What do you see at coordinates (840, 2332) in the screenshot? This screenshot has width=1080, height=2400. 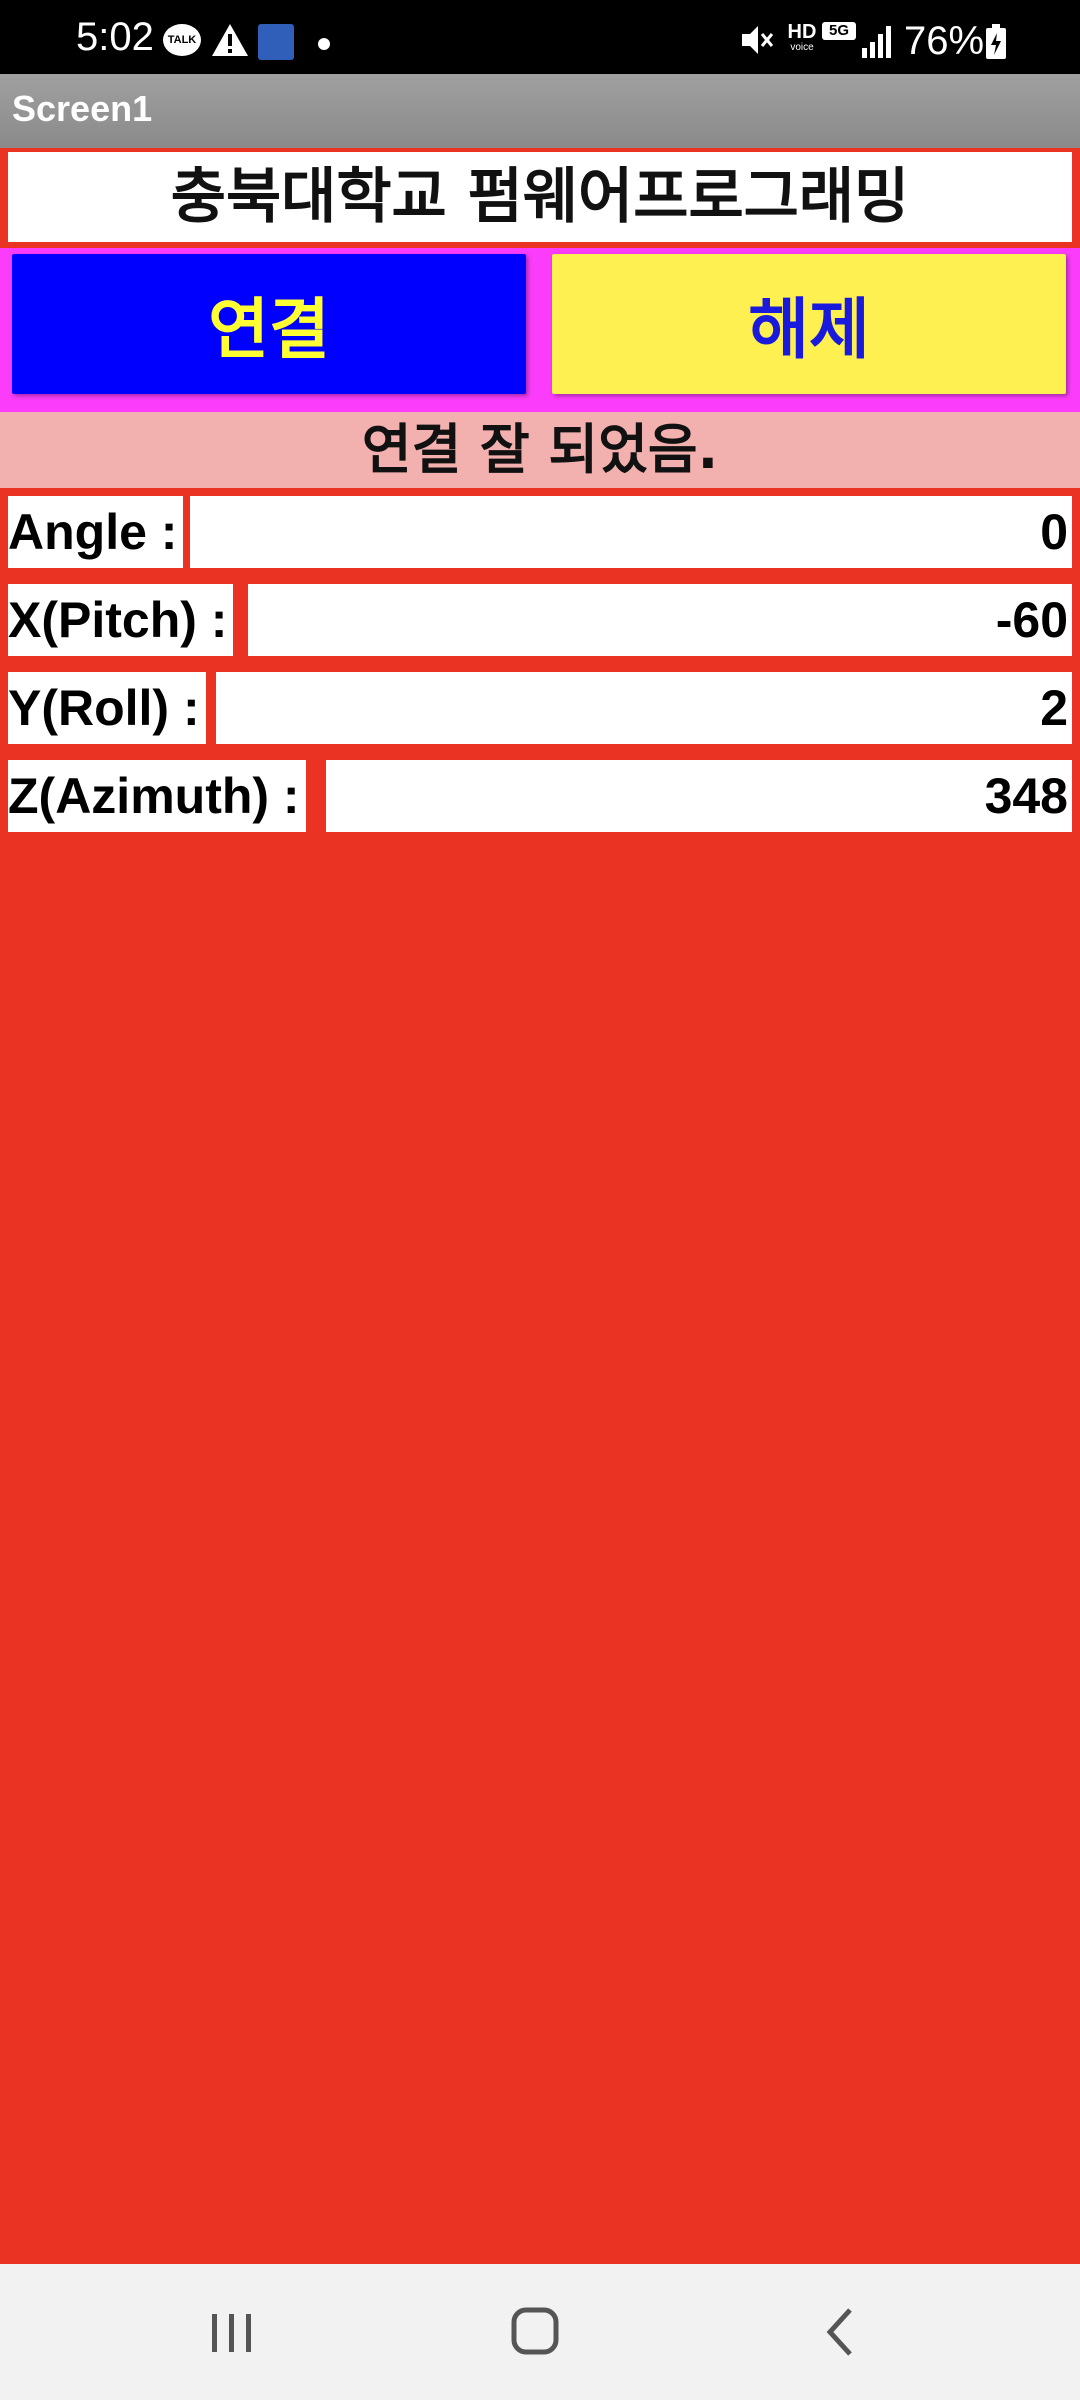 I see `back-icon` at bounding box center [840, 2332].